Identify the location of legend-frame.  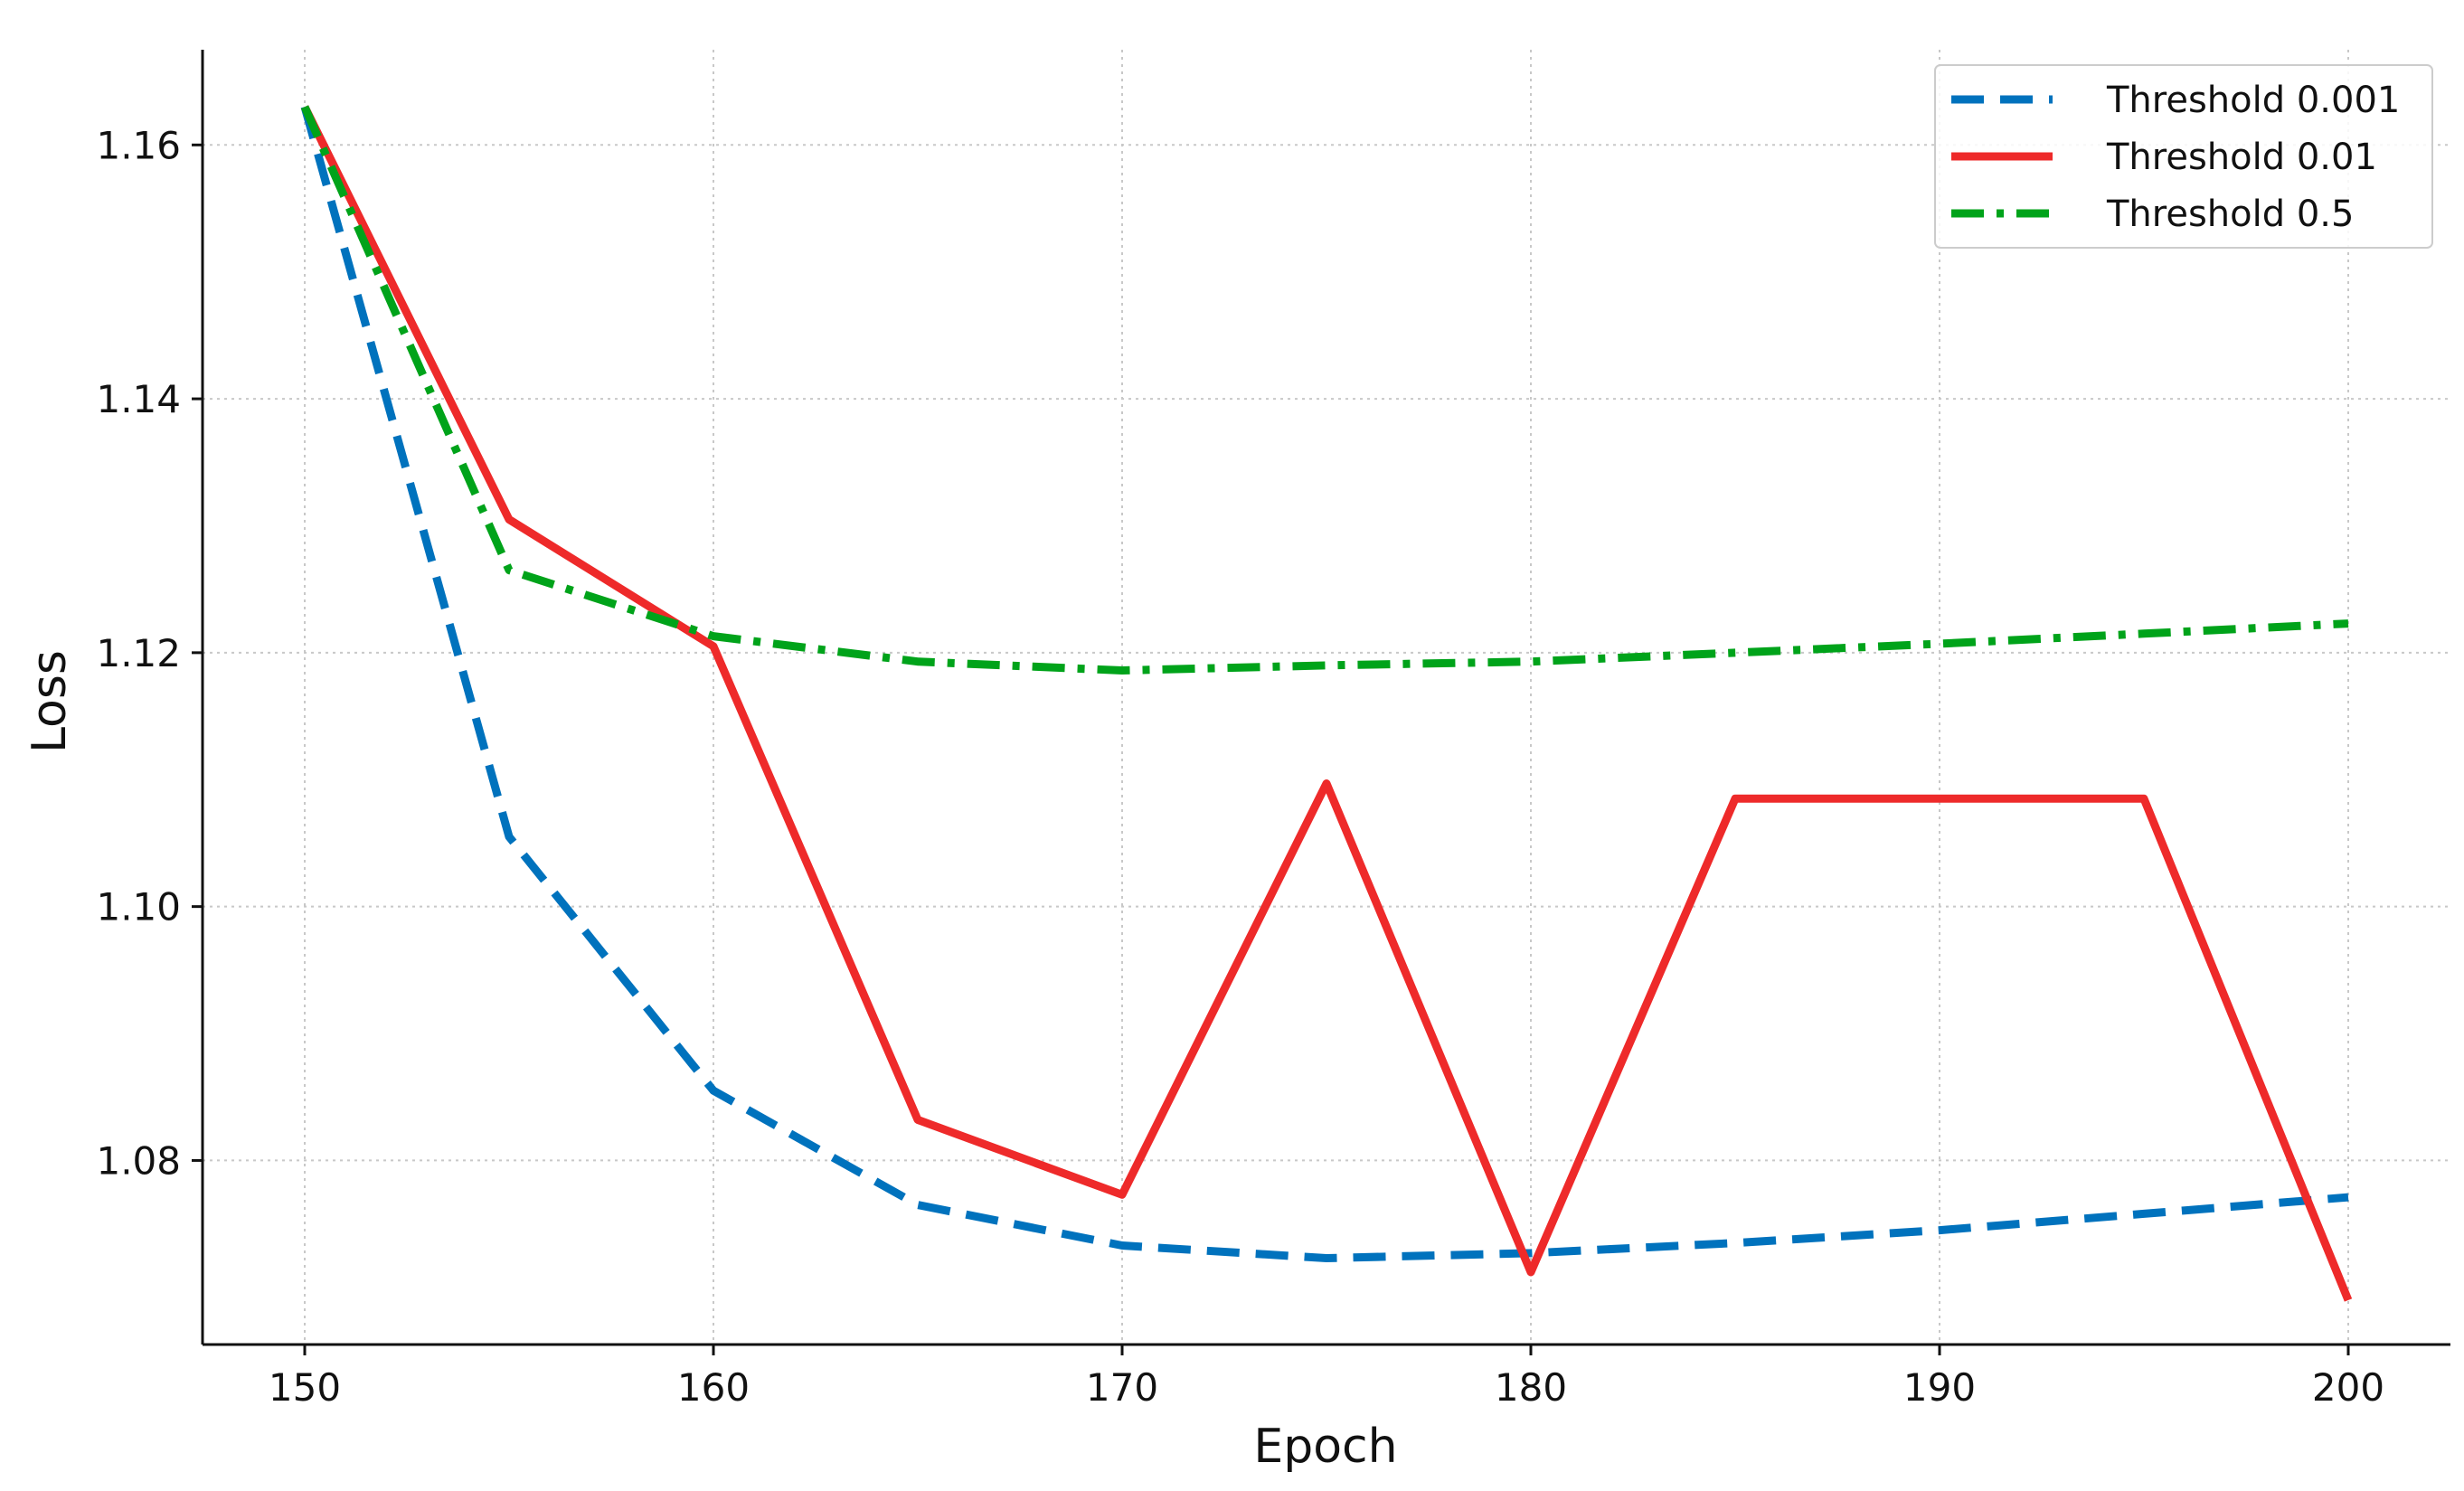
(2183, 156).